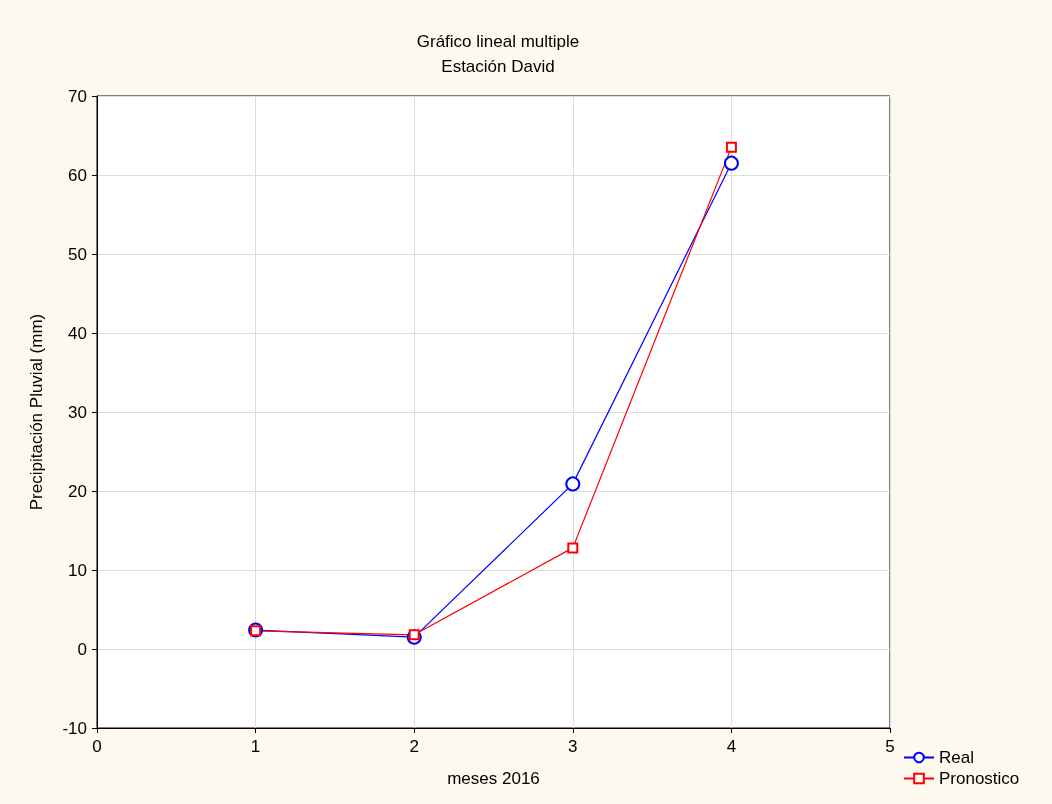 The width and height of the screenshot is (1052, 804). What do you see at coordinates (956, 757) in the screenshot?
I see `legend-label: Real` at bounding box center [956, 757].